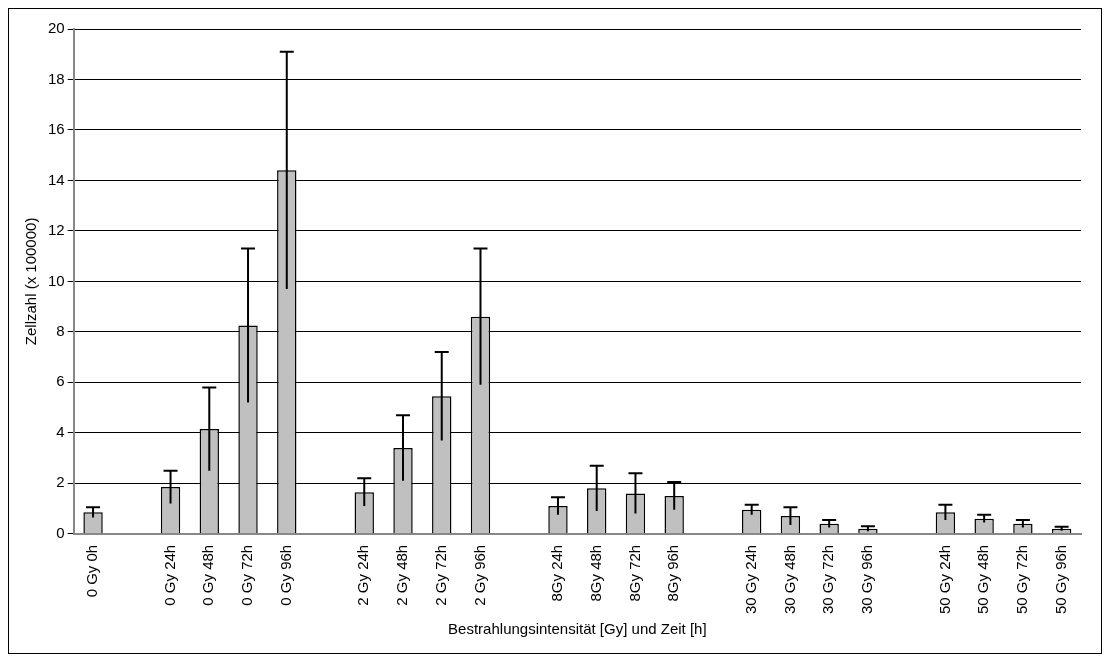 The height and width of the screenshot is (662, 1110). I want to click on x-tick-label: 50 Gy 48h, so click(983, 579).